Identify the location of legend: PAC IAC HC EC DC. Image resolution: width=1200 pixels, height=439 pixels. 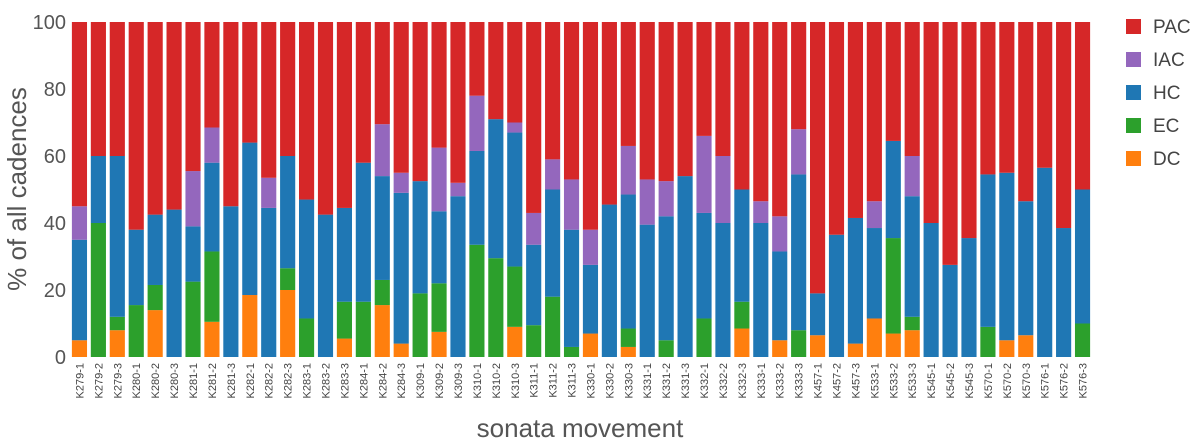
(1158, 93).